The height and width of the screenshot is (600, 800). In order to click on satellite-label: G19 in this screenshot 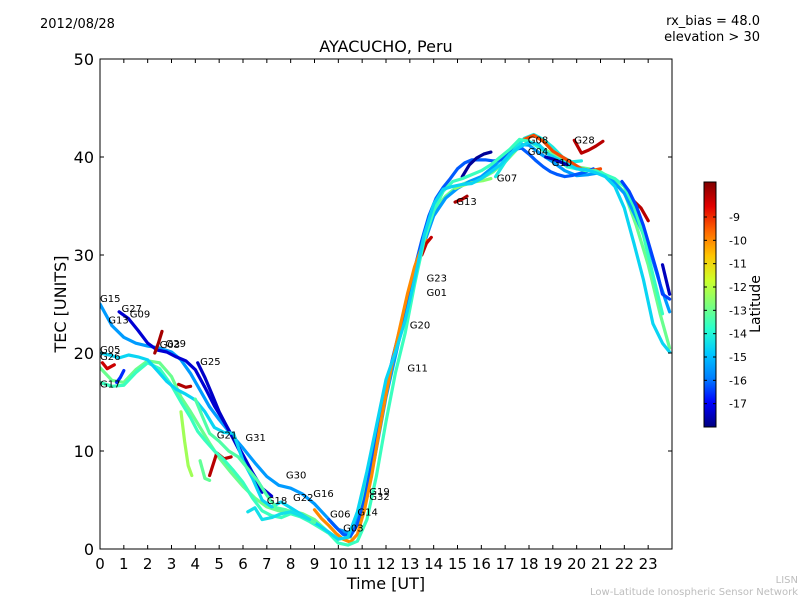, I will do `click(379, 492)`.